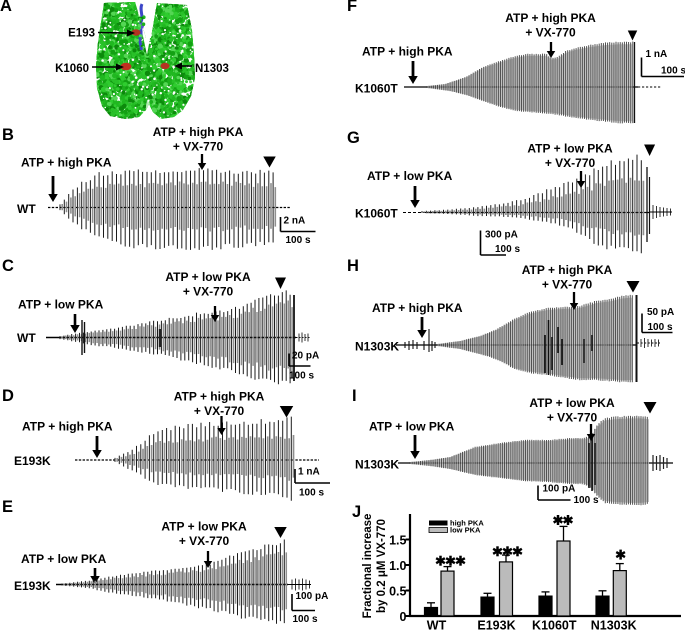  I want to click on svg-text: K1060, so click(72, 69).